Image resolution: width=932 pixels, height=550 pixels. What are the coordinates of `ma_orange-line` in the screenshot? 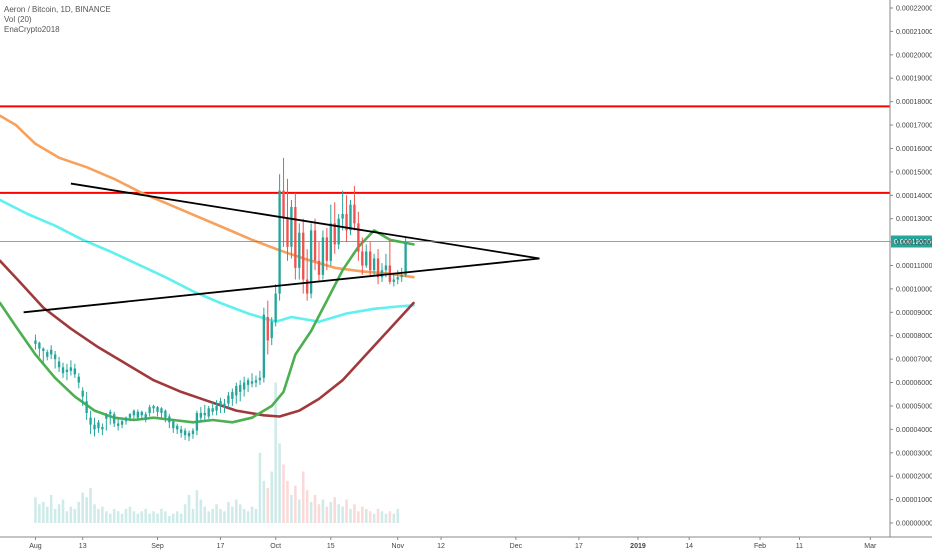 It's located at (207, 196).